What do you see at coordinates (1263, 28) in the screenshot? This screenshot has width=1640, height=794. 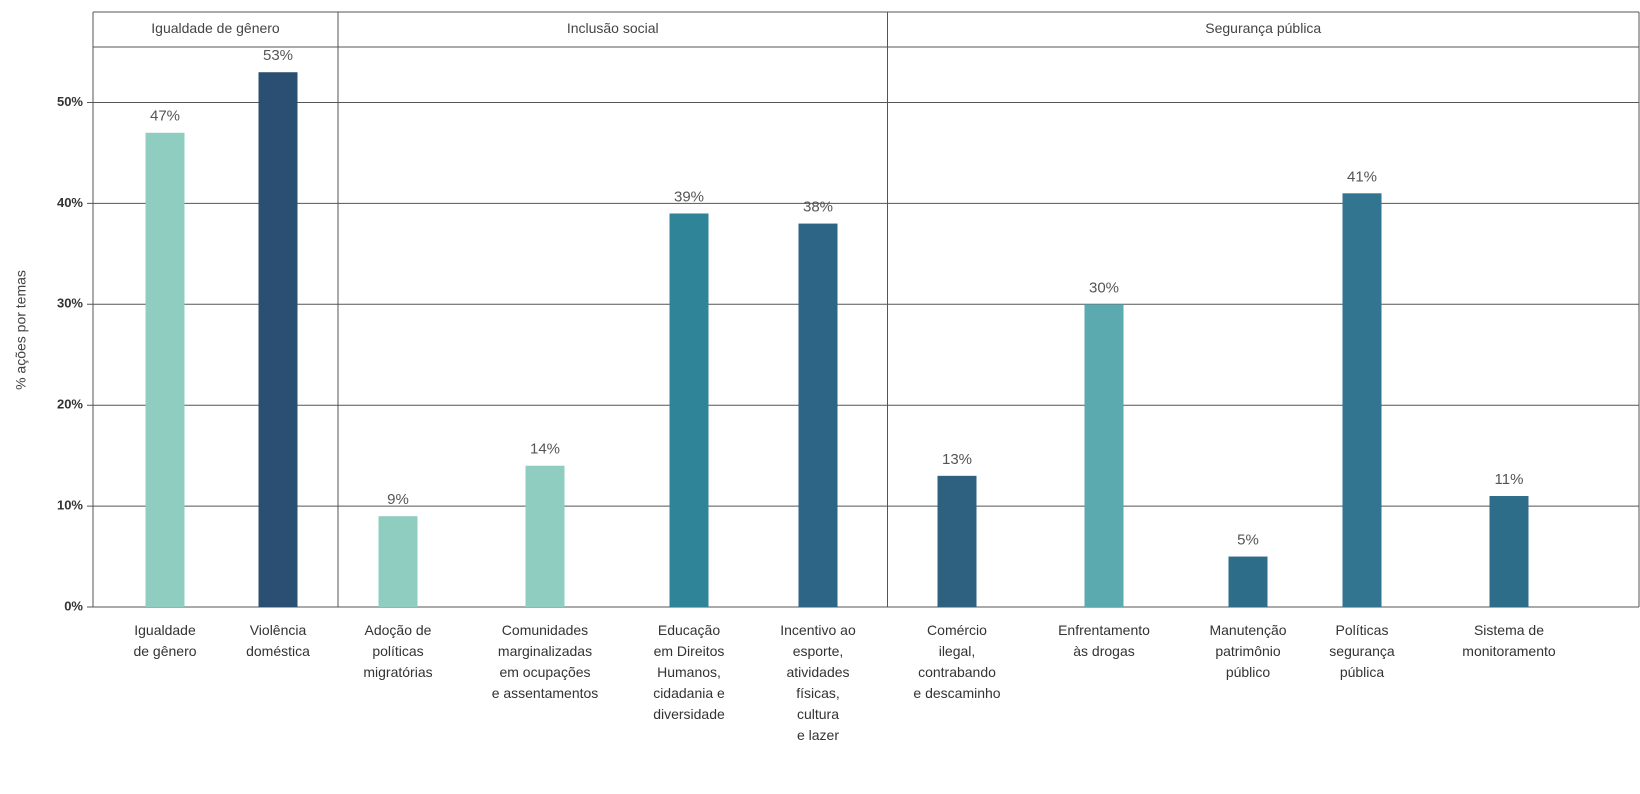 I see `group-label: Segurança pública` at bounding box center [1263, 28].